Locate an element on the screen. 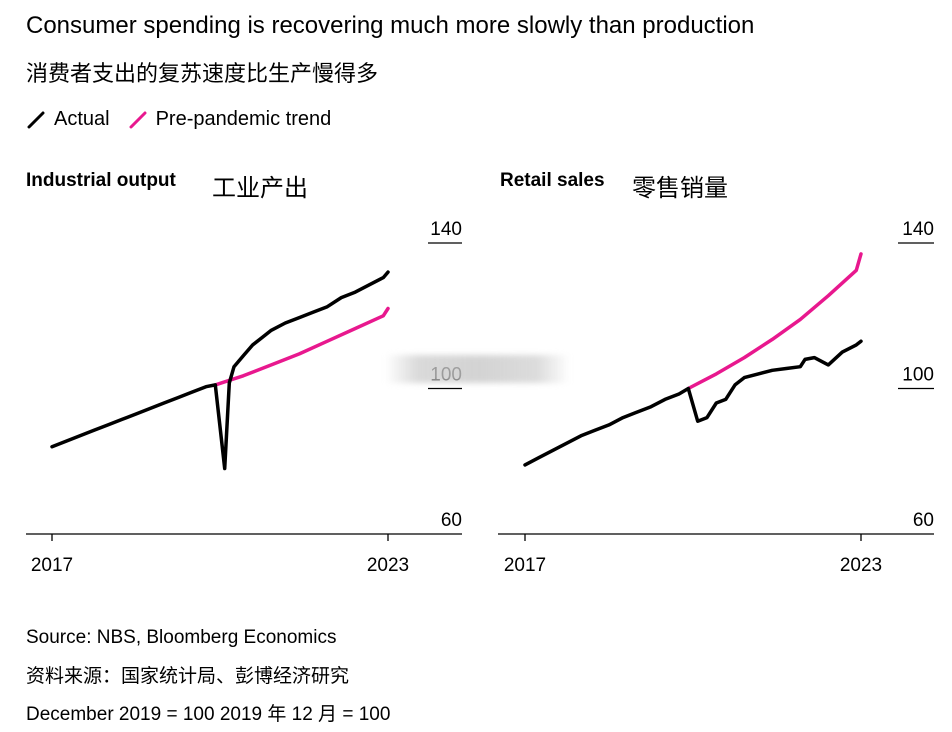 The image size is (952, 732). index-base-note: December 2019 = 100 2019 年 12 月 = 100 is located at coordinates (208, 714).